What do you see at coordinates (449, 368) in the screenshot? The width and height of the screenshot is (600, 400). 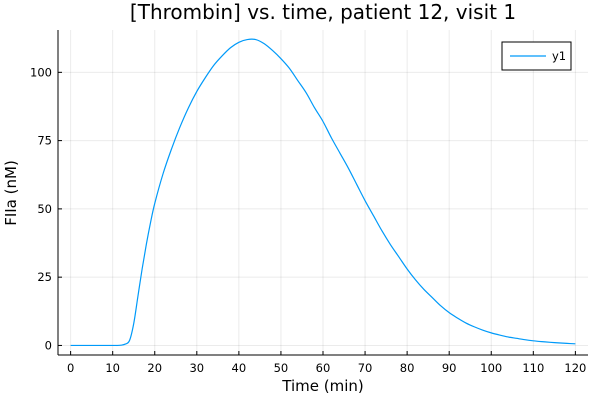 I see `x-tick-label: 90` at bounding box center [449, 368].